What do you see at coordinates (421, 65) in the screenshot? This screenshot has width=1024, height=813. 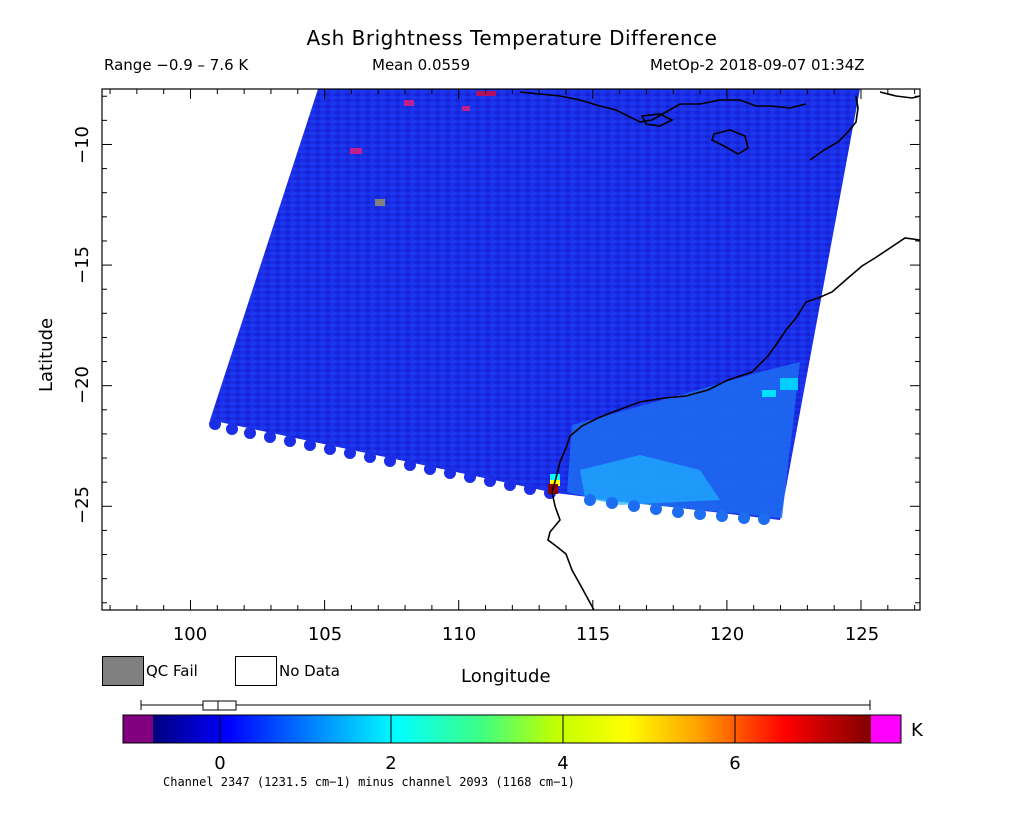 I see `mean-label: Mean 0.0559` at bounding box center [421, 65].